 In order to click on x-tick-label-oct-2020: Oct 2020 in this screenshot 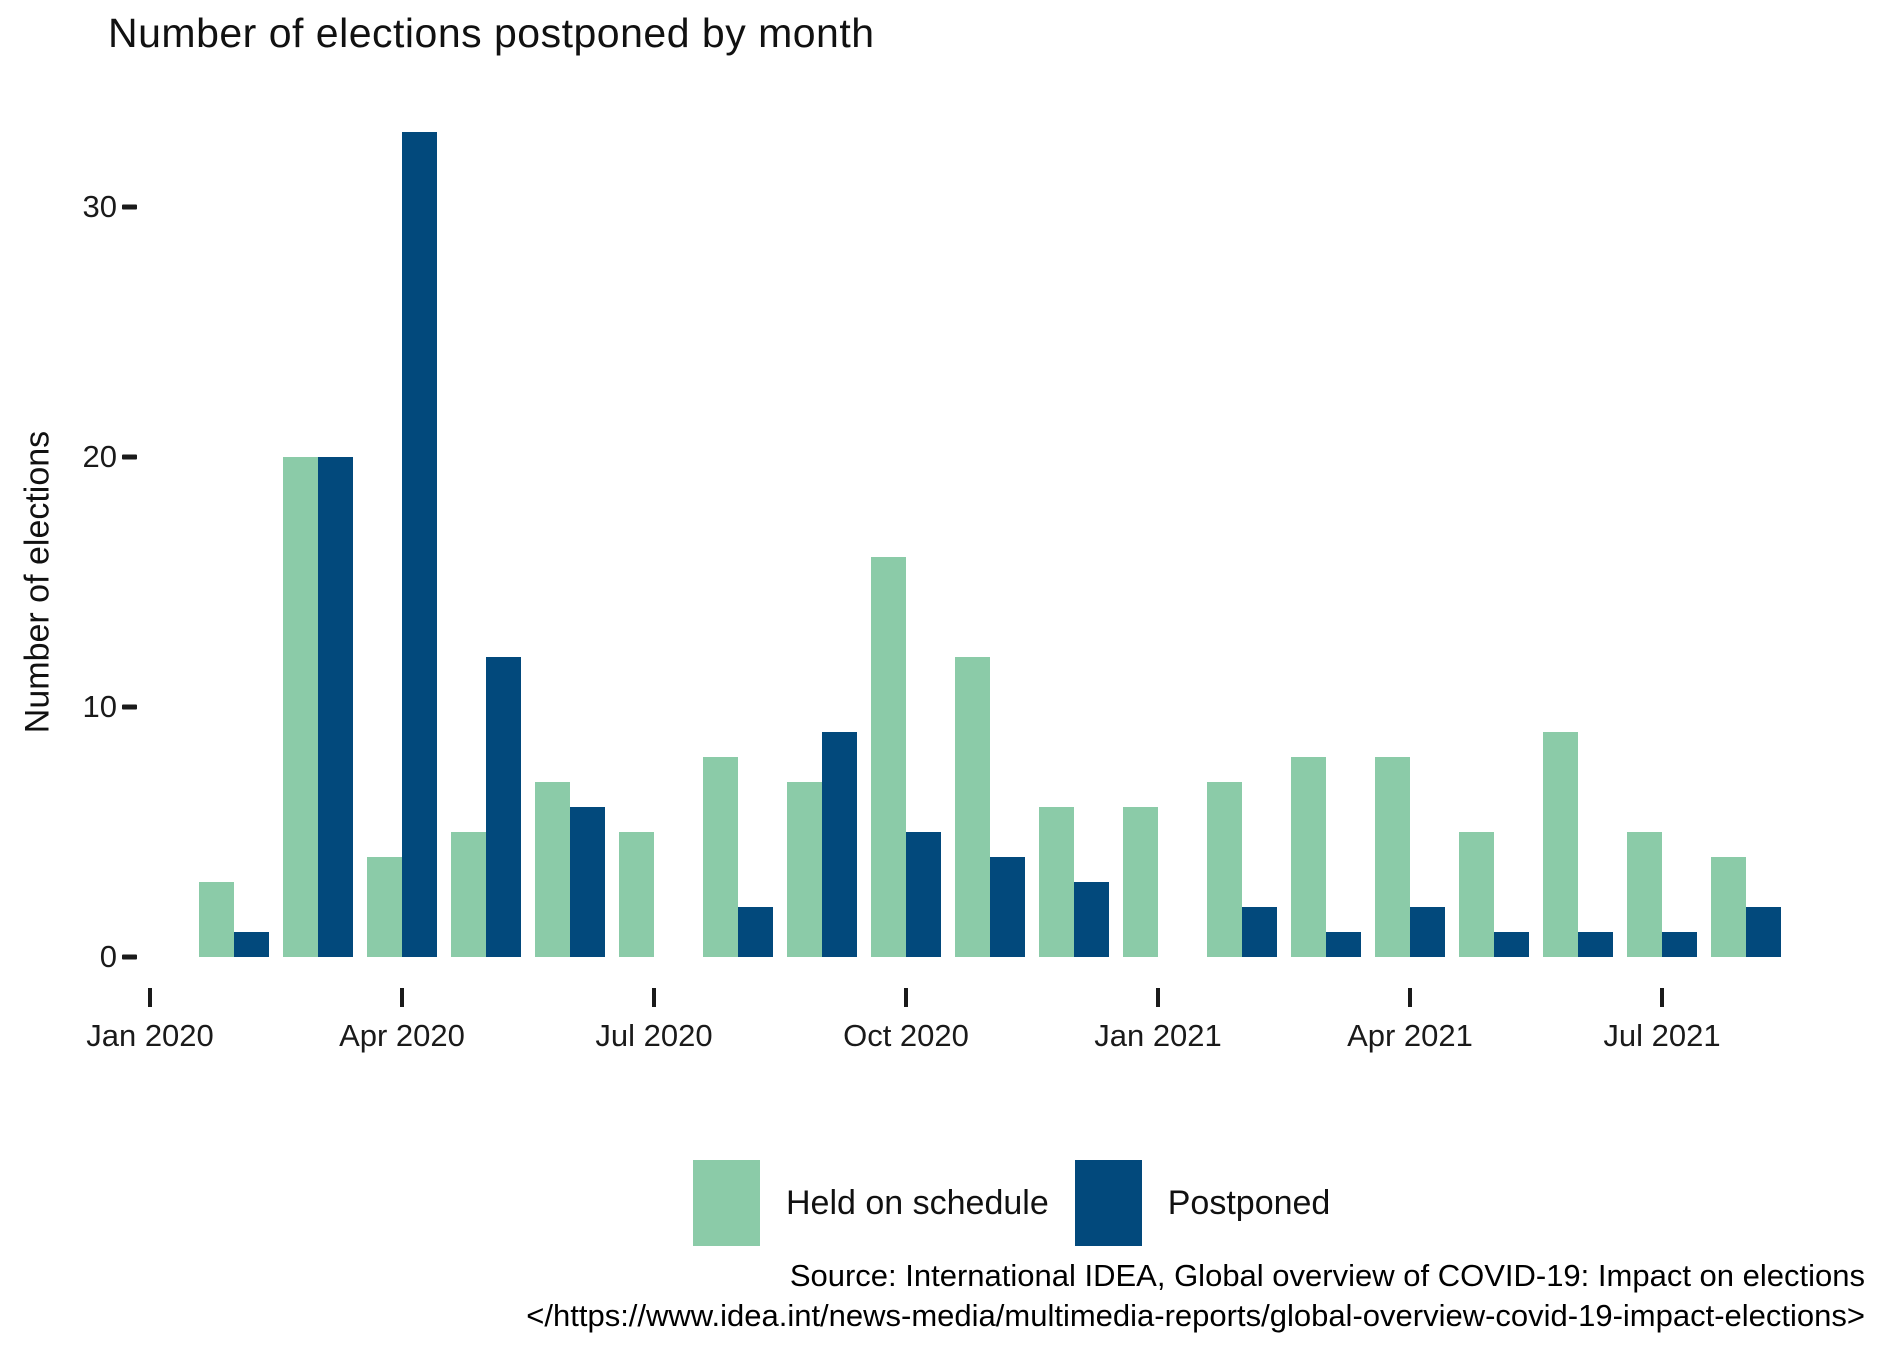, I will do `click(906, 1035)`.